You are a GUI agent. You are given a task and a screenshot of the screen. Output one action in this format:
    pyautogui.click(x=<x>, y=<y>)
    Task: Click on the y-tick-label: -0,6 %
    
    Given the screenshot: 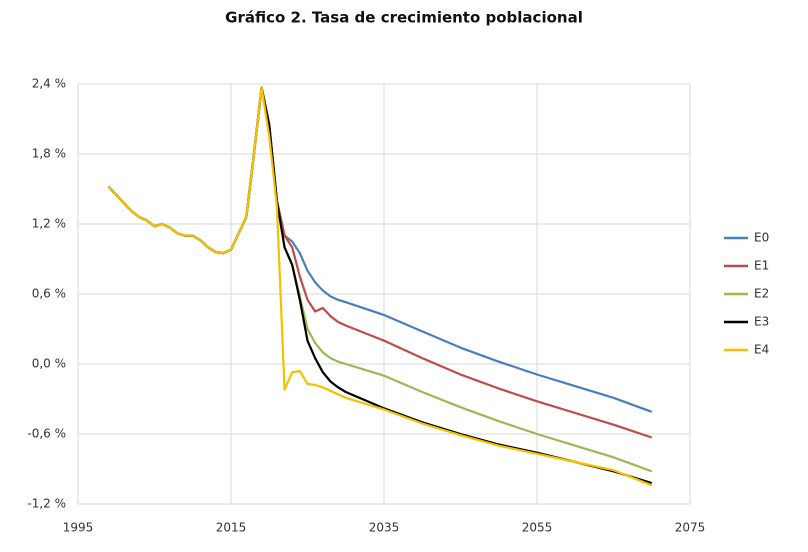 What is the action you would take?
    pyautogui.click(x=46, y=434)
    